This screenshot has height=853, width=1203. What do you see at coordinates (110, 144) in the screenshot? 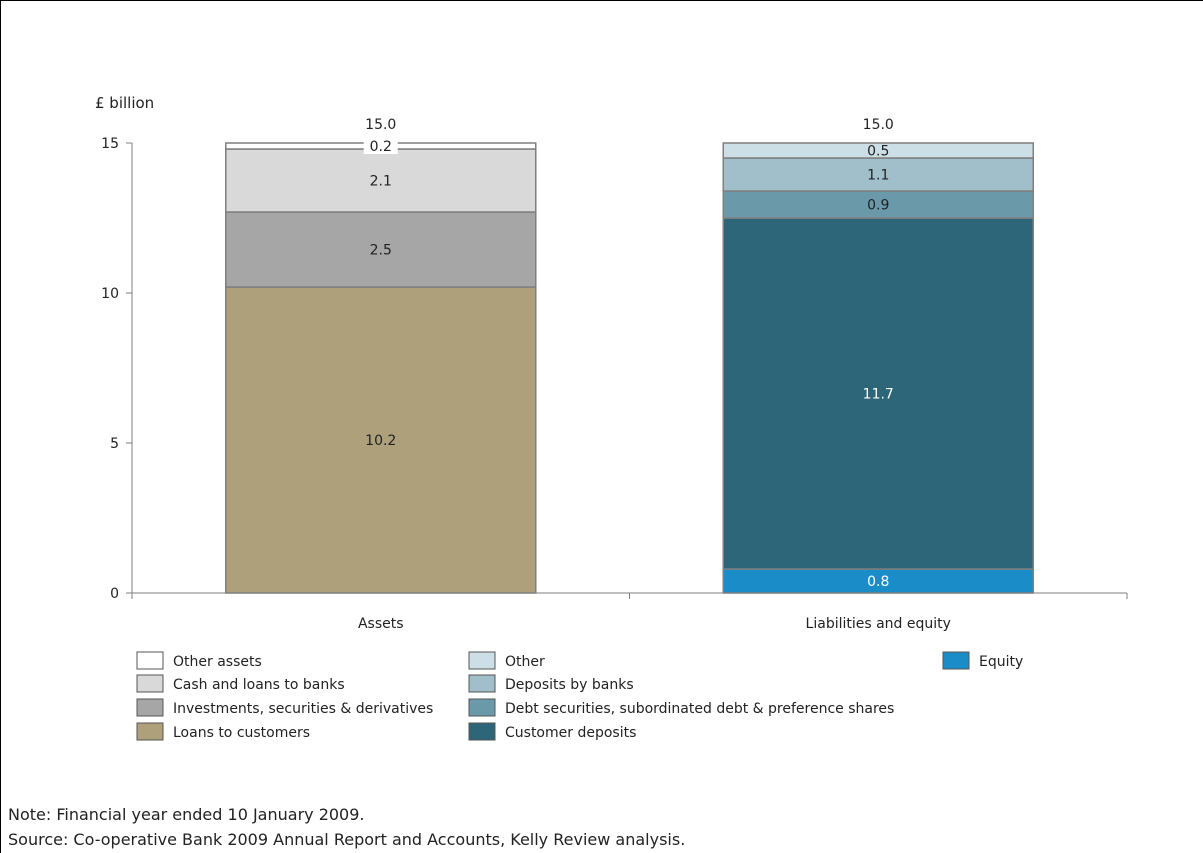
I see `y-tick-label: 15` at bounding box center [110, 144].